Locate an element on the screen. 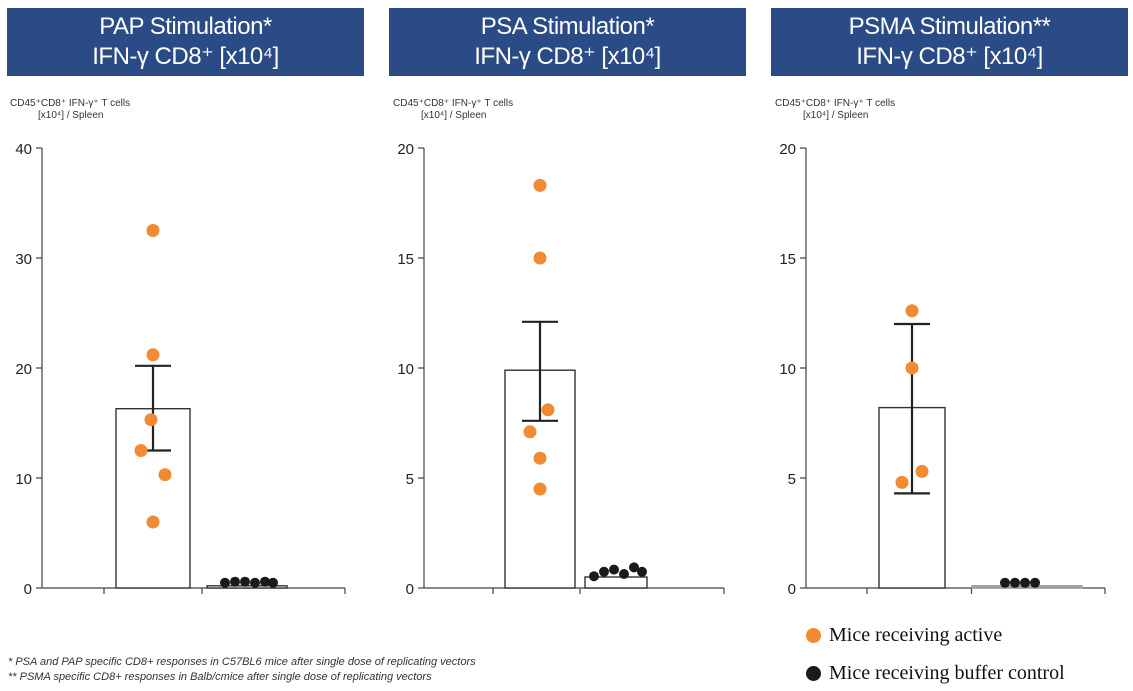 This screenshot has width=1133, height=691. legend-item-buffer: Mice receiving buffer control is located at coordinates (935, 673).